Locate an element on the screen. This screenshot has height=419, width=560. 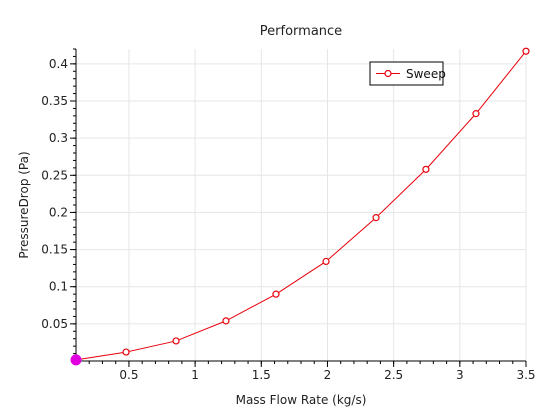
y-tick-label-7: 0.4 is located at coordinates (58, 64).